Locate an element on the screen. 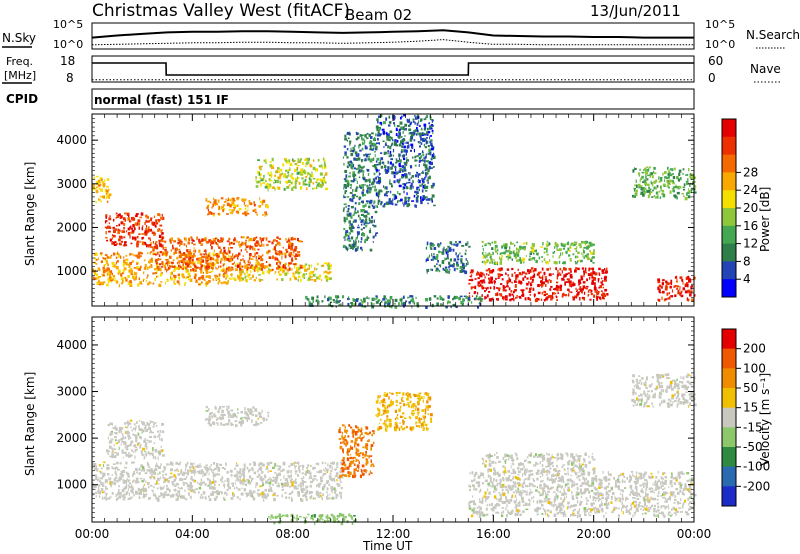 The image size is (800, 554). y-tick-label: 3000 is located at coordinates (71, 184).